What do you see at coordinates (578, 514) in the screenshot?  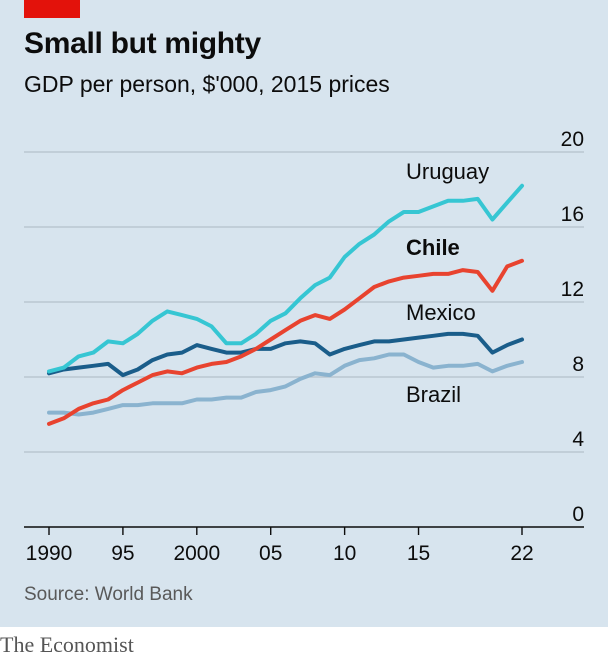 I see `y-tick-label-0: 0` at bounding box center [578, 514].